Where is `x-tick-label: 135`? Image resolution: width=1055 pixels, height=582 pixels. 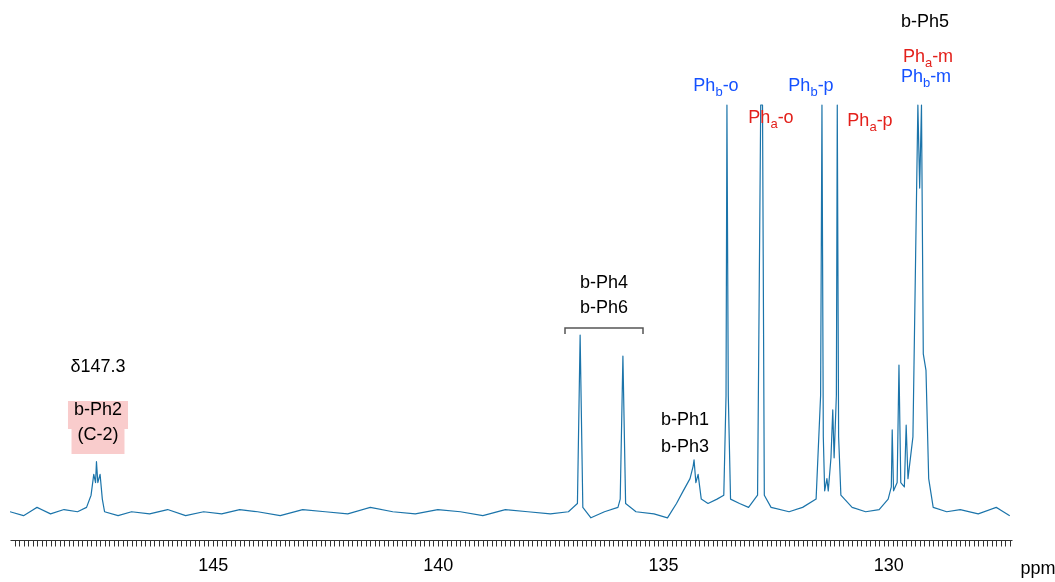
x-tick-label: 135 is located at coordinates (663, 564).